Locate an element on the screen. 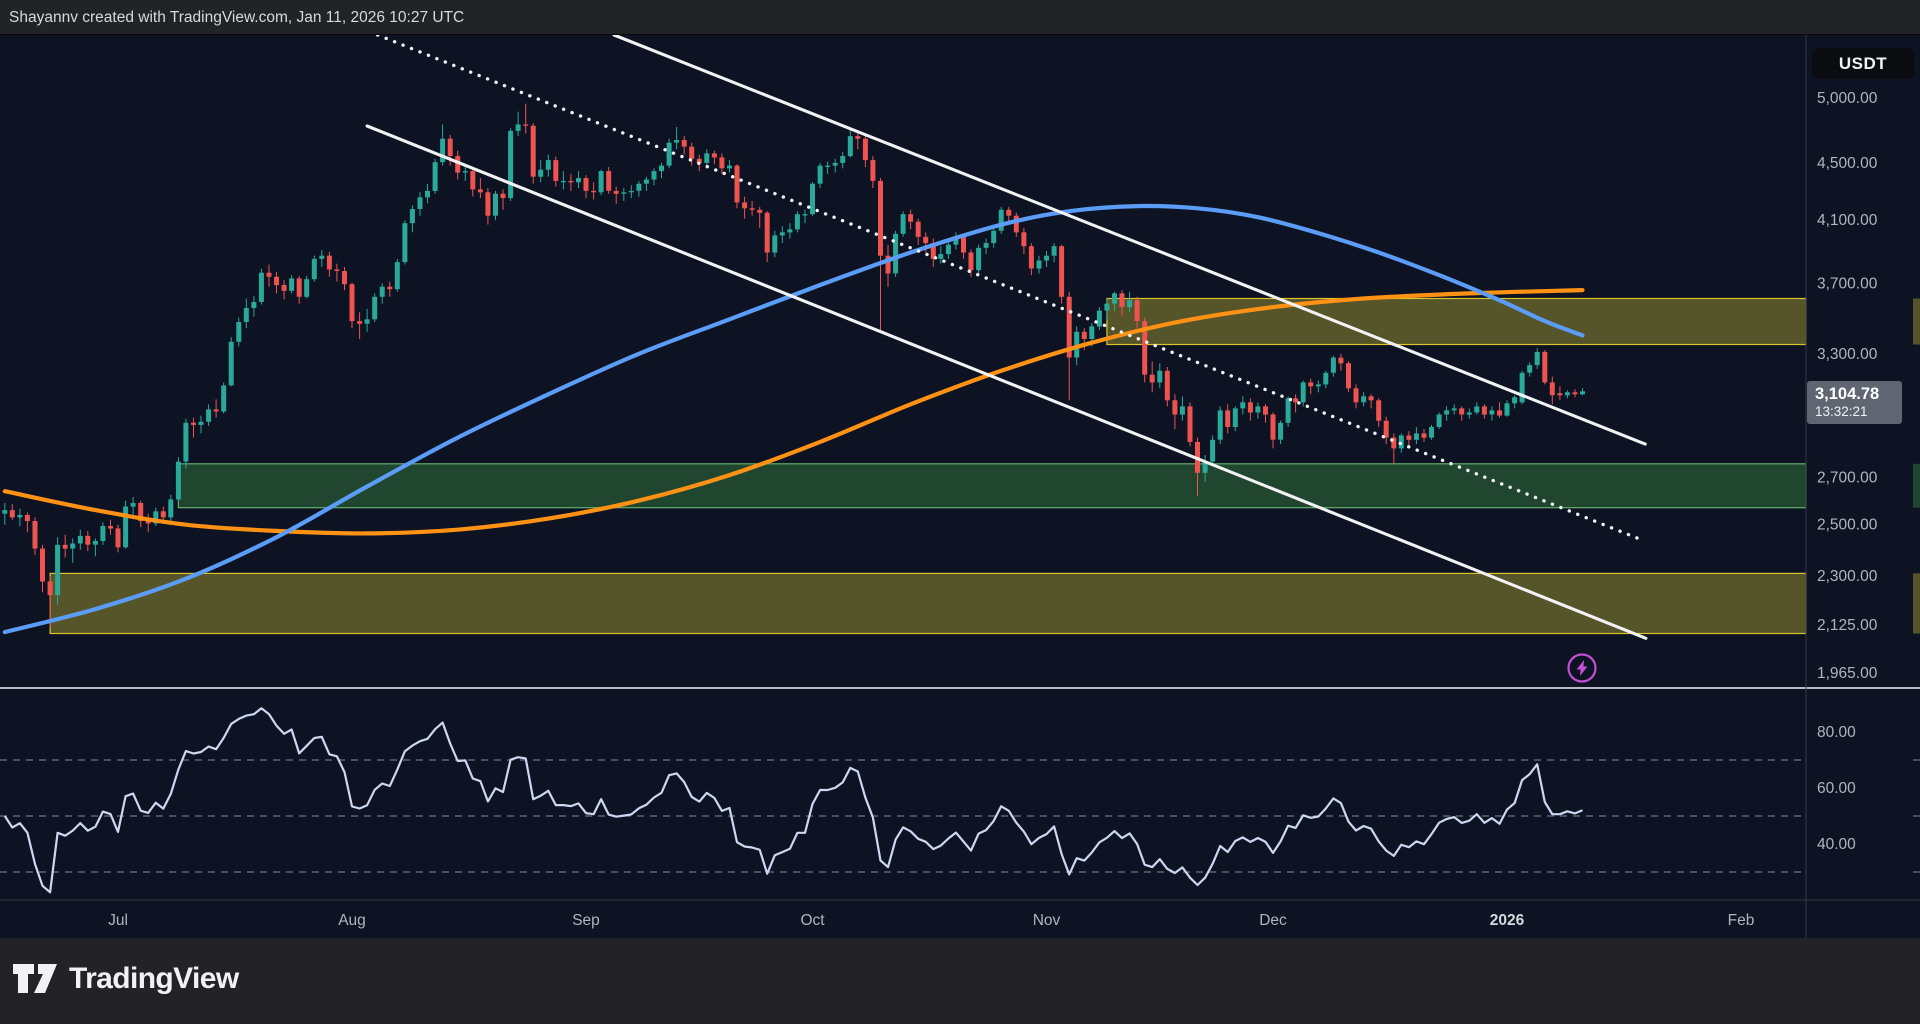  price-tick-label: 3,700.00 is located at coordinates (1847, 283).